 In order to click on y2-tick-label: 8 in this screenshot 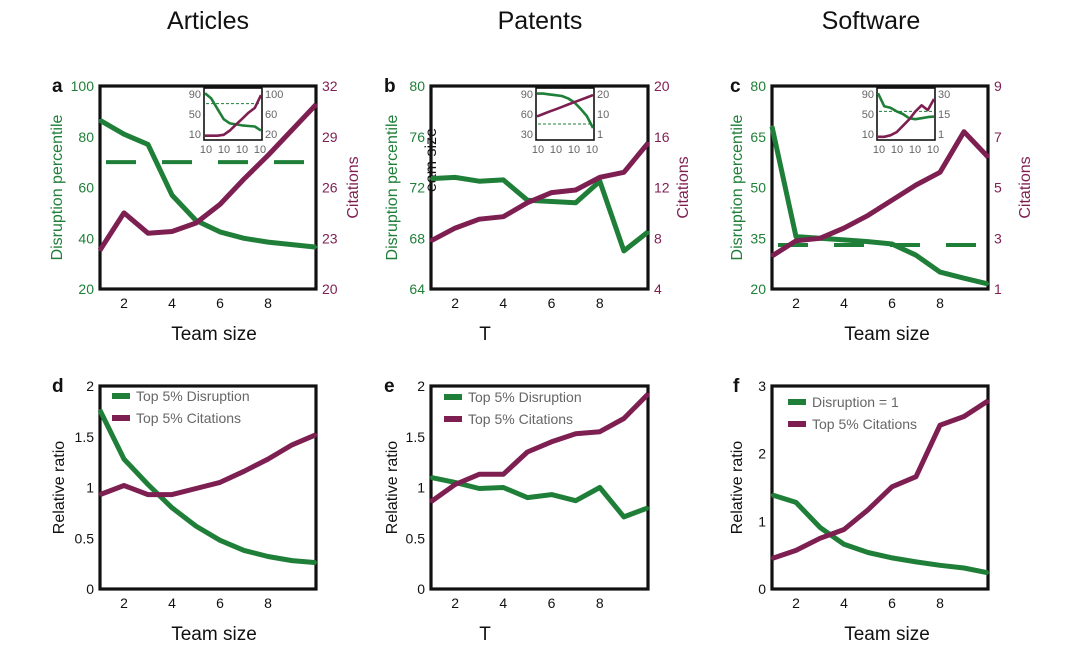, I will do `click(658, 238)`.